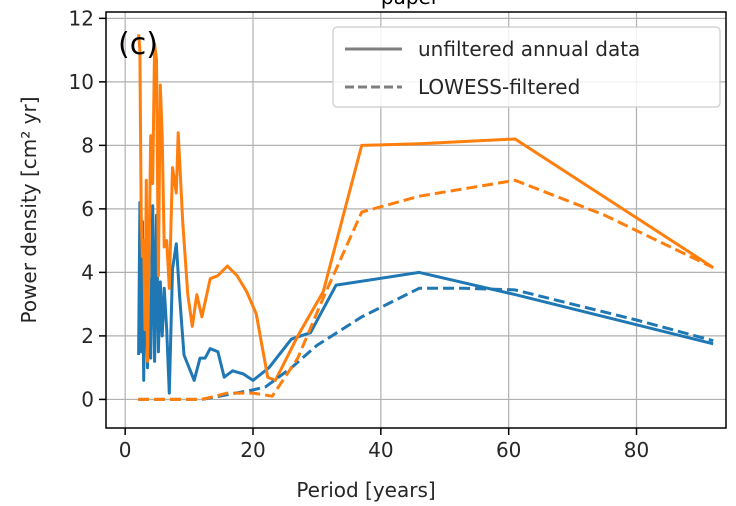  Describe the element at coordinates (380, 450) in the screenshot. I see `x-tick-label: 40` at that location.